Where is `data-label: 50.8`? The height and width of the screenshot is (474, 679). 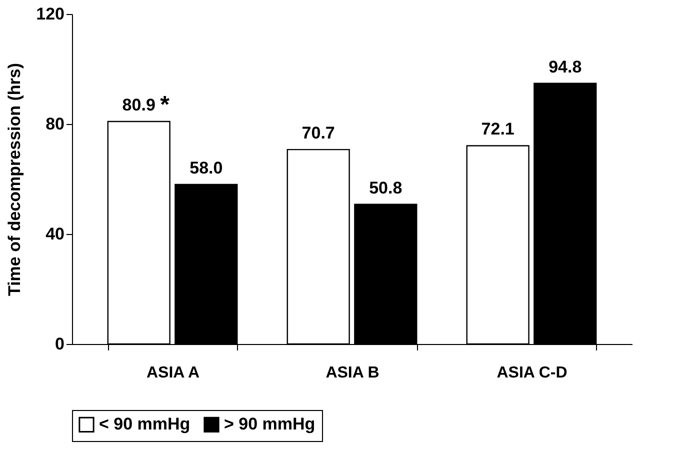 data-label: 50.8 is located at coordinates (385, 188).